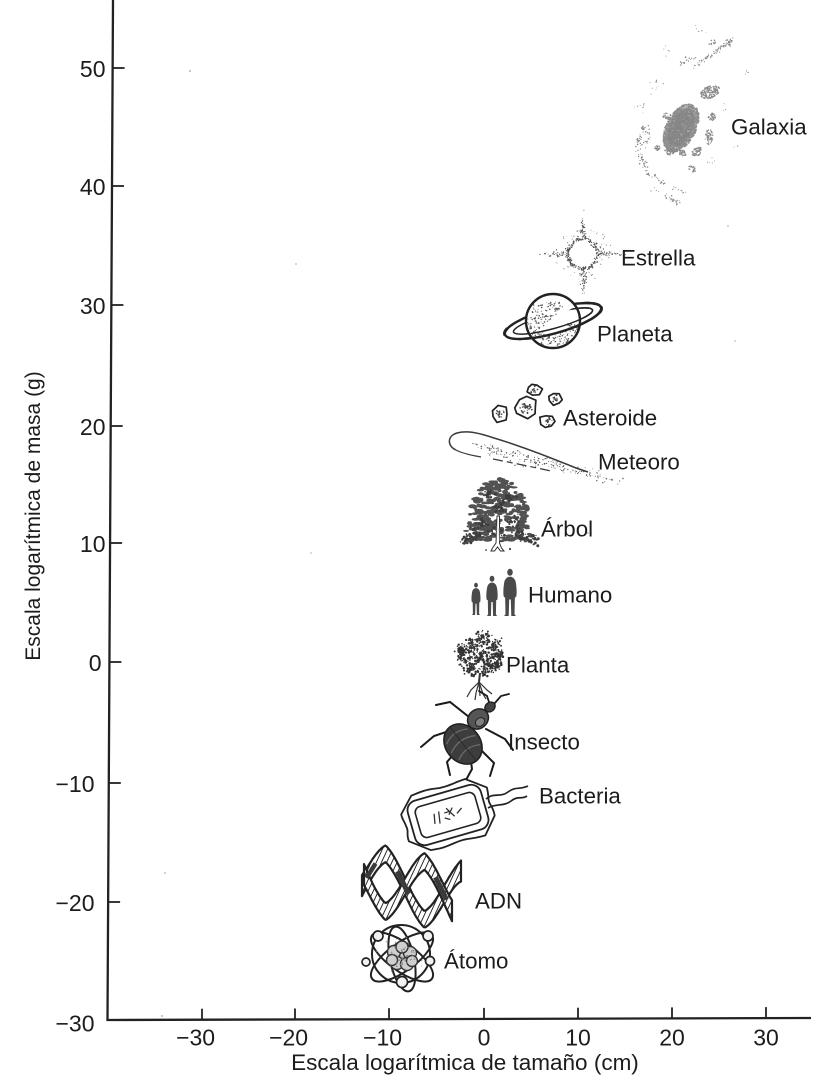 The image size is (840, 1090). Describe the element at coordinates (465, 1062) in the screenshot. I see `svg-text:Escala logarítmica de tamaño (: Escala logarítmica de tamaño (cm)` at that location.